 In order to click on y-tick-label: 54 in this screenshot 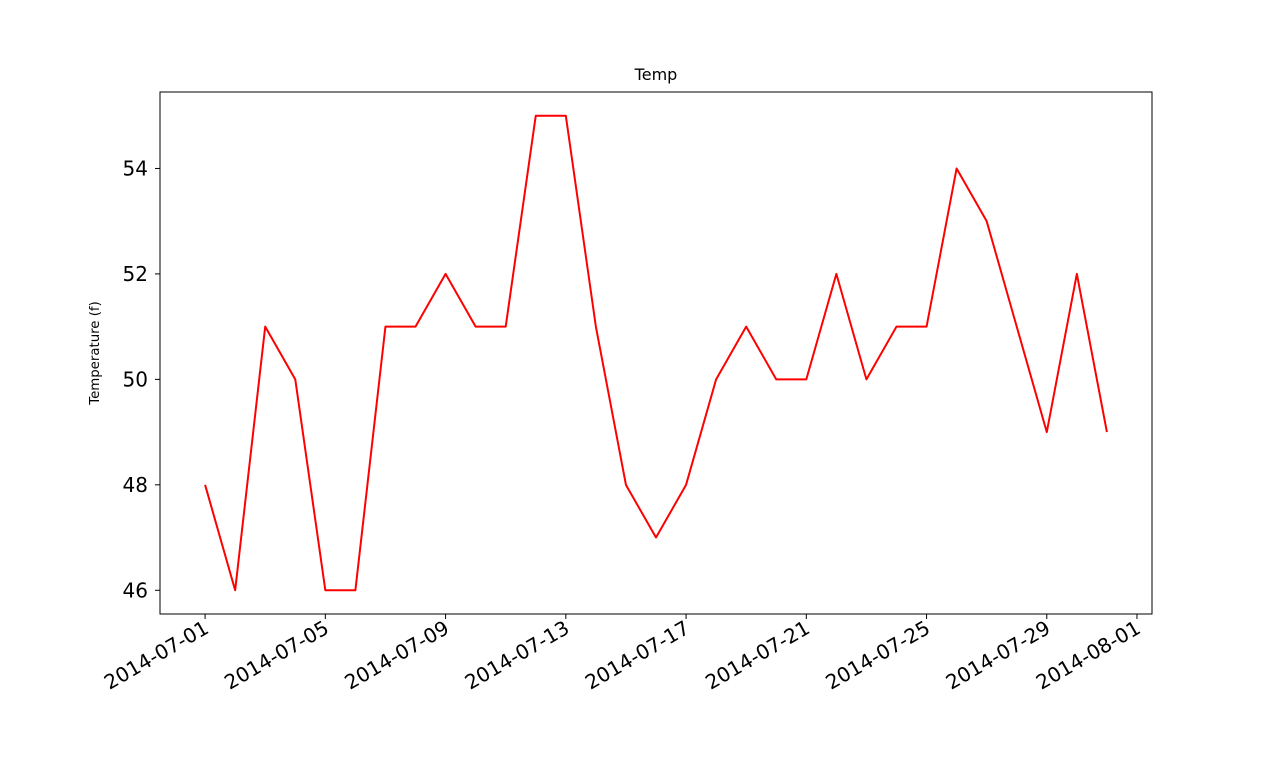, I will do `click(135, 168)`.